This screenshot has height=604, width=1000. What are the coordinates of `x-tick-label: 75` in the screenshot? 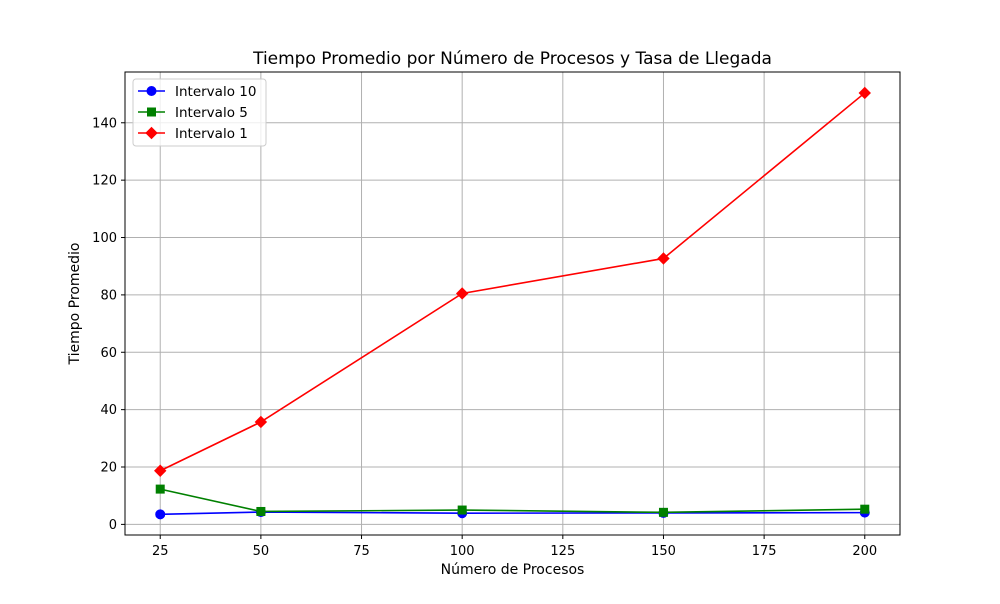 It's located at (361, 551).